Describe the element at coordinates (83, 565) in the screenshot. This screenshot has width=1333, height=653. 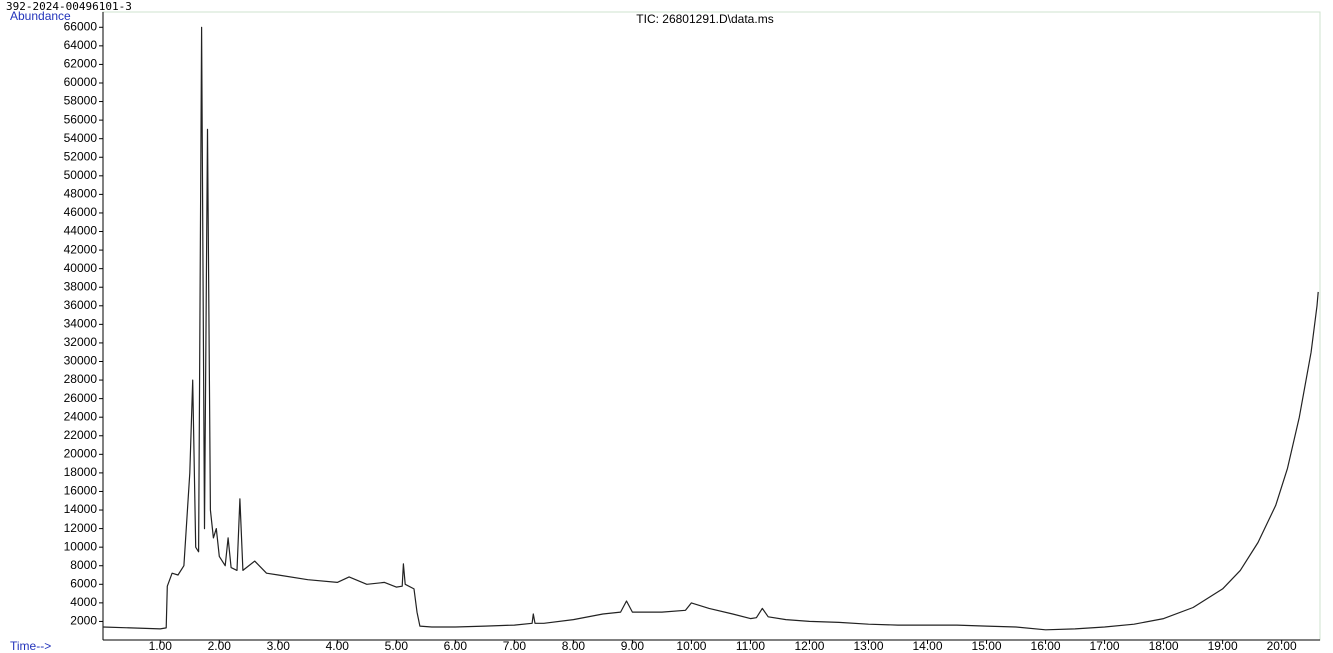
I see `y-tick-label: 8000` at that location.